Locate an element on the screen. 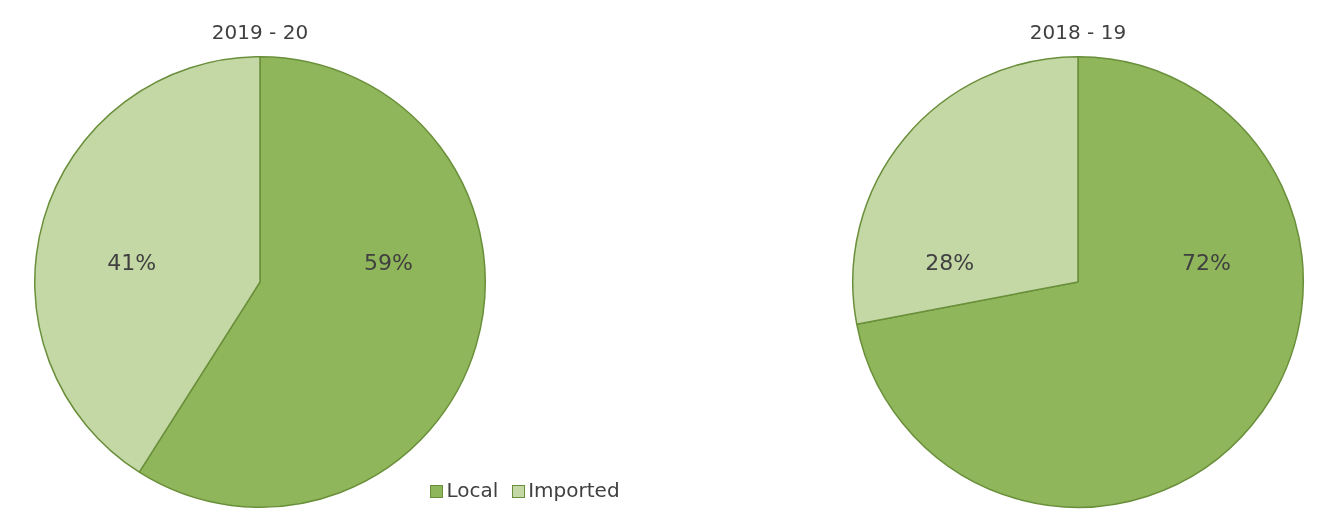 The width and height of the screenshot is (1325, 520). data-label: 28% is located at coordinates (950, 262).